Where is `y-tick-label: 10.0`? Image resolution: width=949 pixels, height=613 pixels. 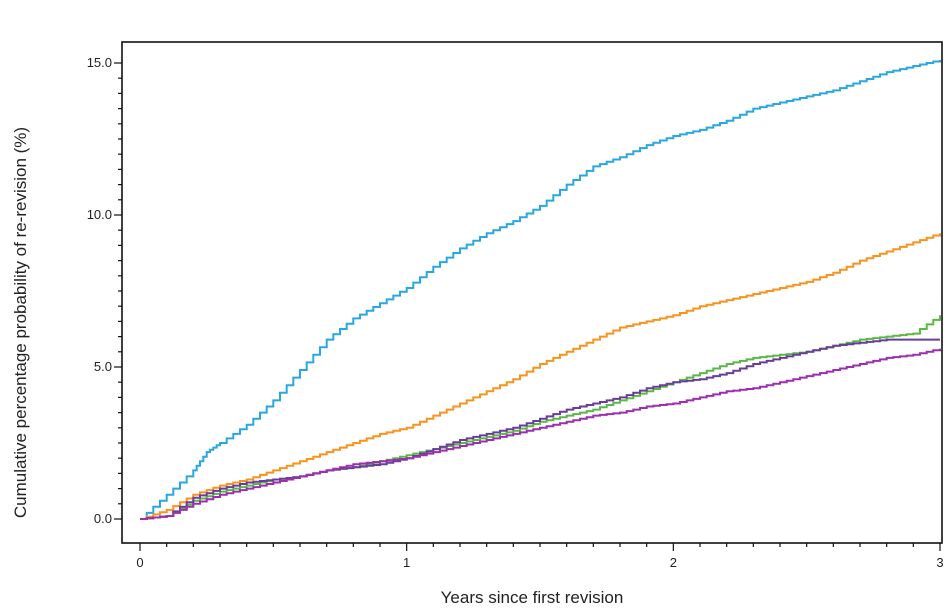
y-tick-label: 10.0 is located at coordinates (99, 214).